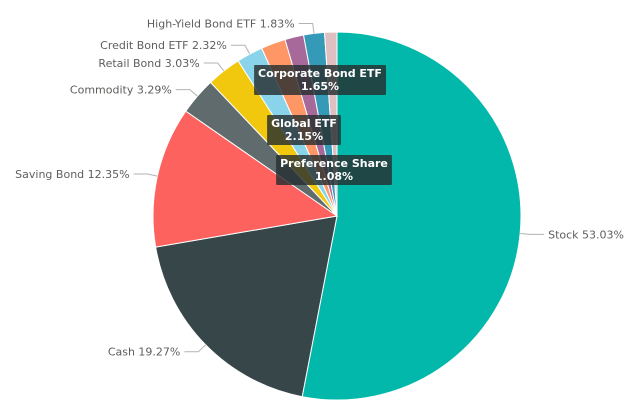 The image size is (640, 417). I want to click on slice-label: Cash 19.27%, so click(144, 352).